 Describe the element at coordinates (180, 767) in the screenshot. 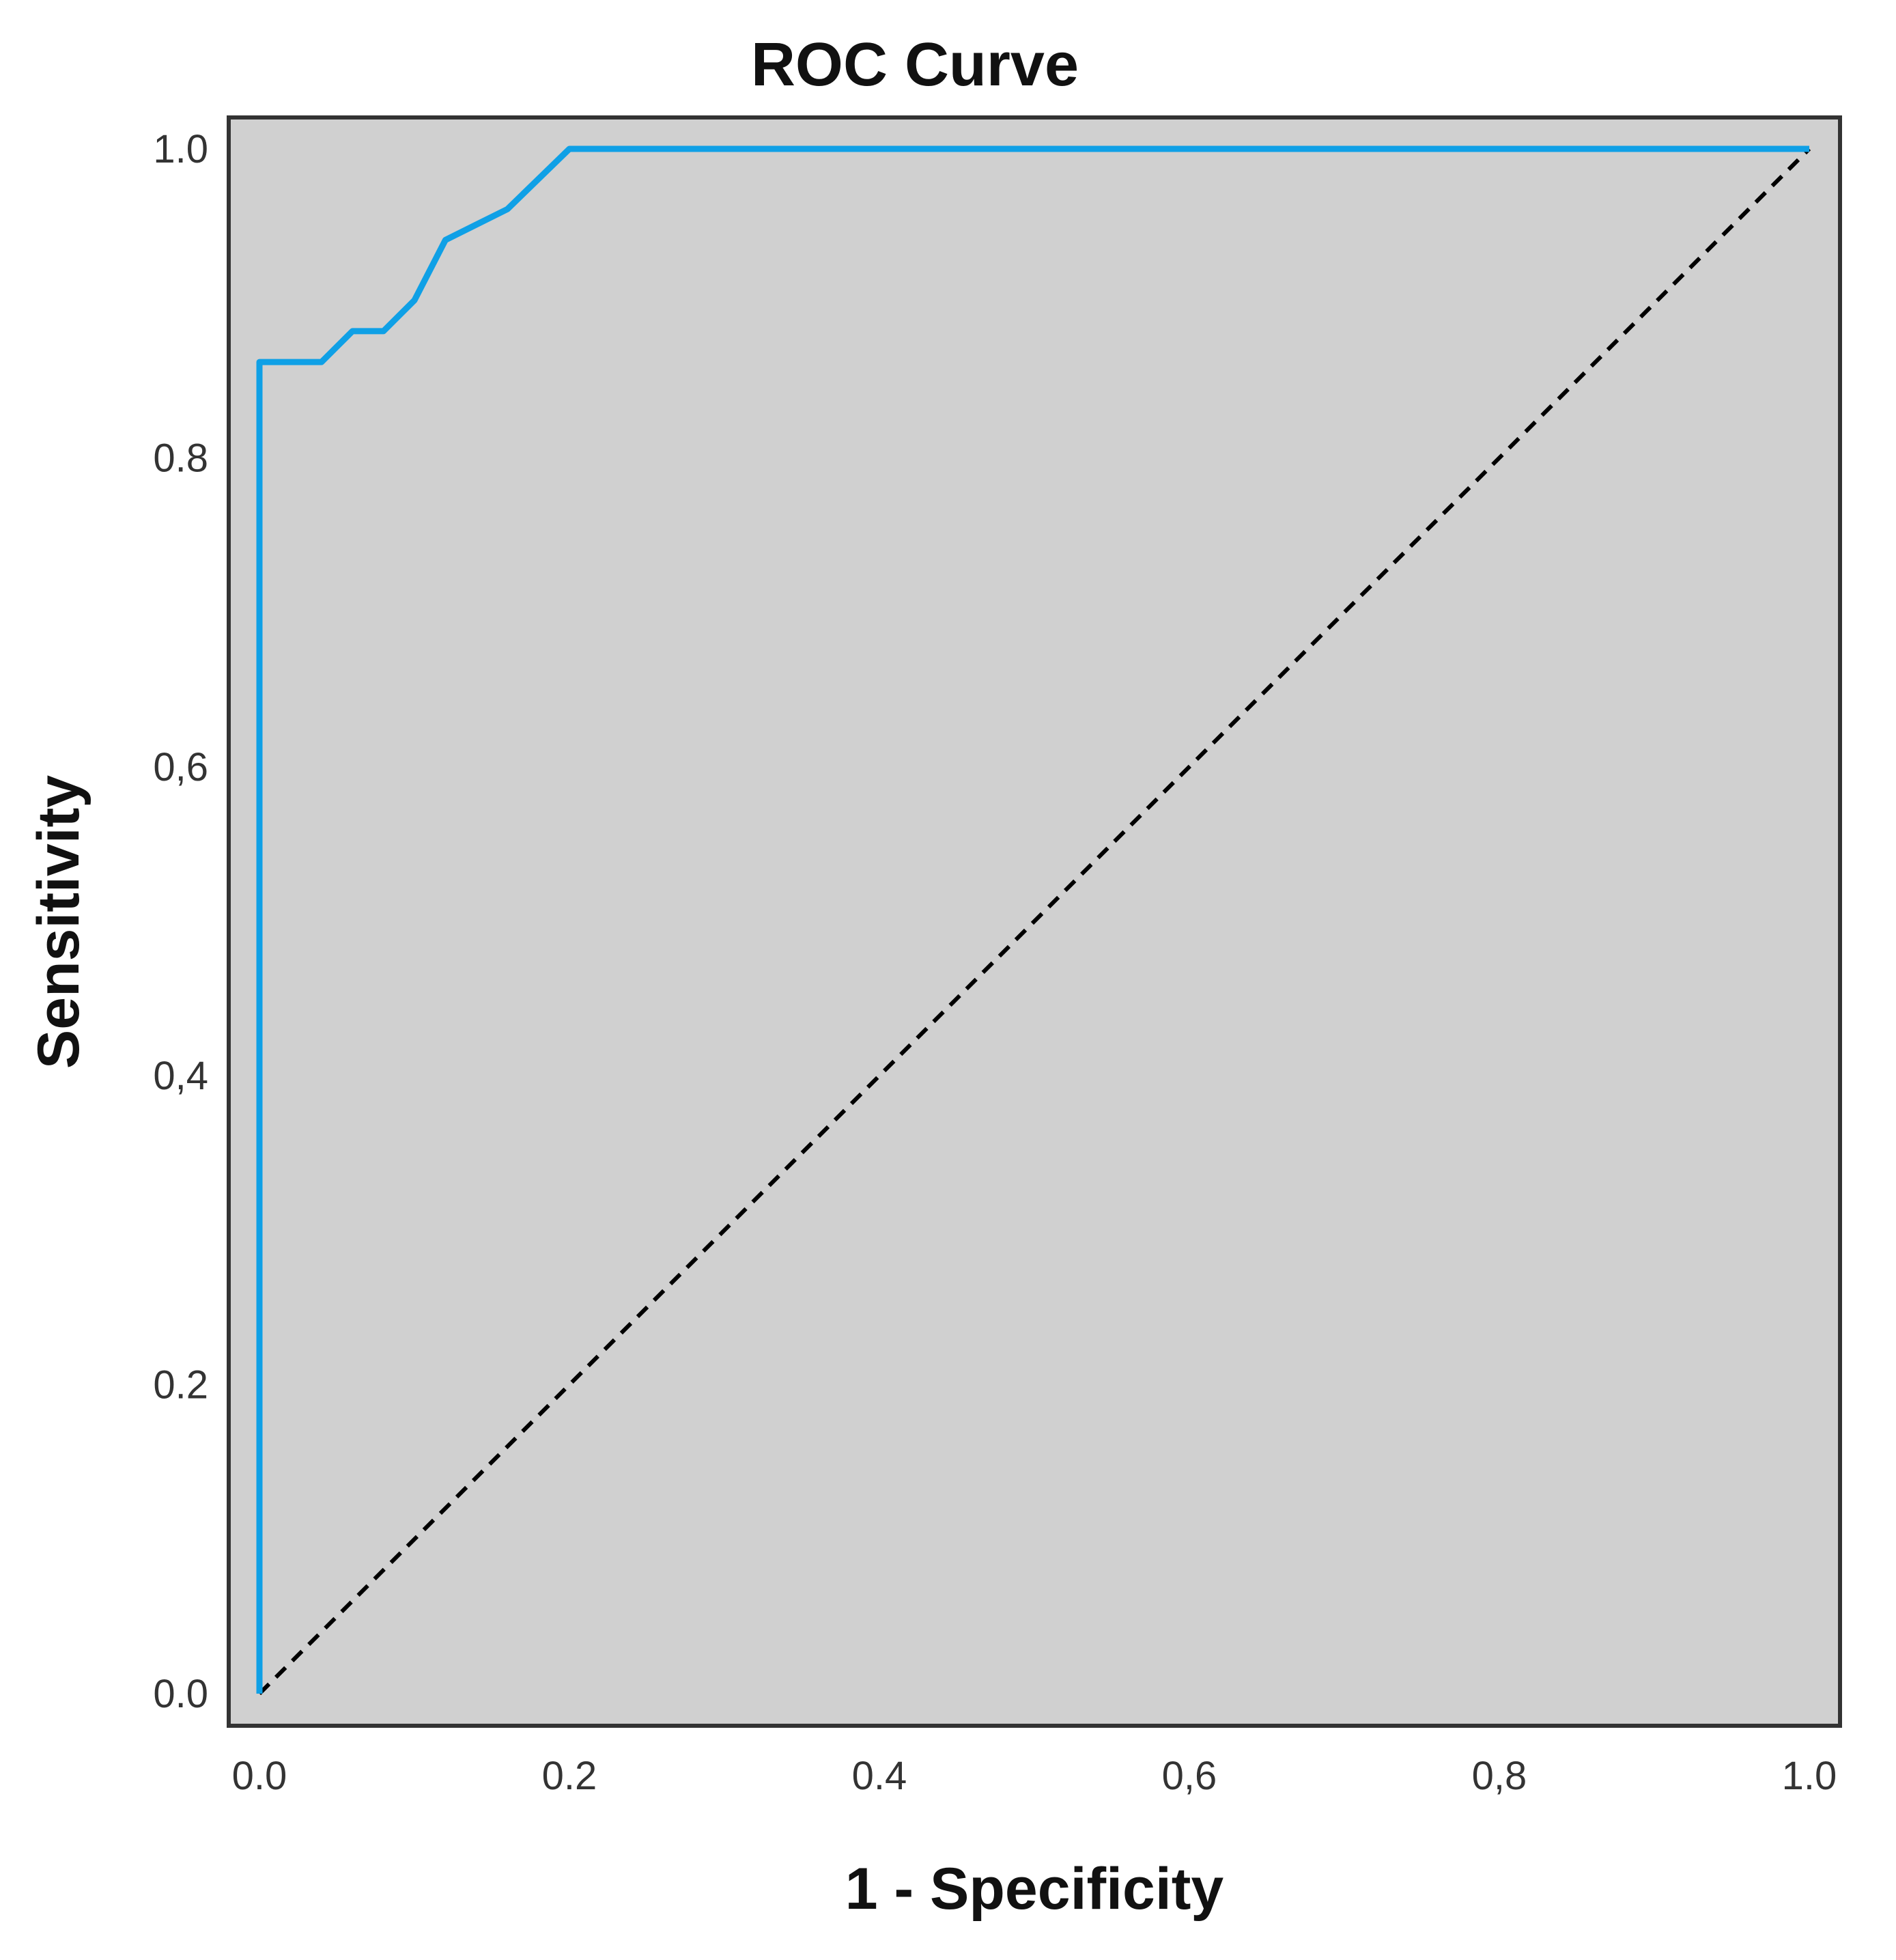

I see `y-tick-label: 0,6` at that location.